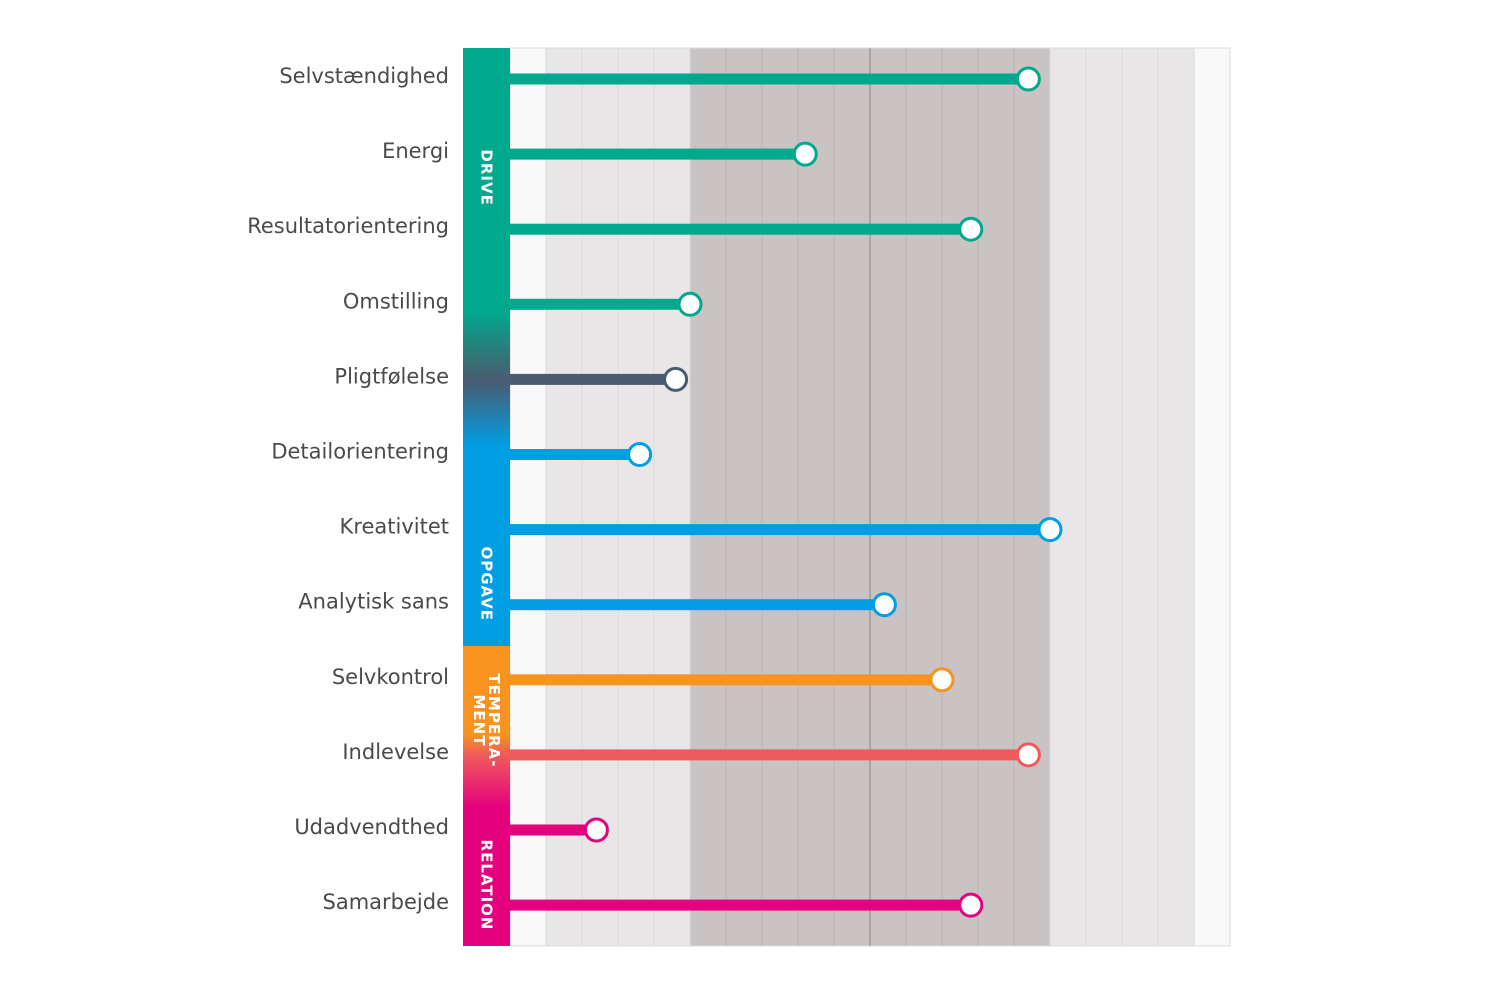  I want to click on bar-kreativitet, so click(786, 530).